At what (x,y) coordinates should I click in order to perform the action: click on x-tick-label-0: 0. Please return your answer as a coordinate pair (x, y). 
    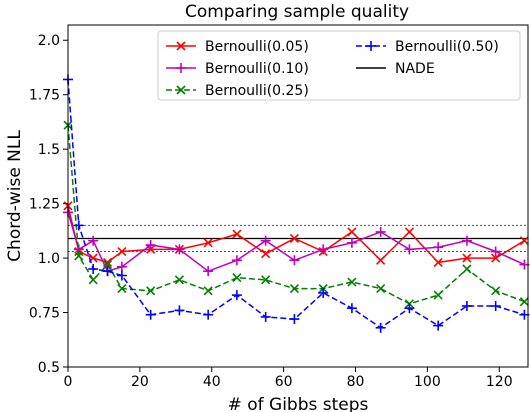
    Looking at the image, I should click on (68, 382).